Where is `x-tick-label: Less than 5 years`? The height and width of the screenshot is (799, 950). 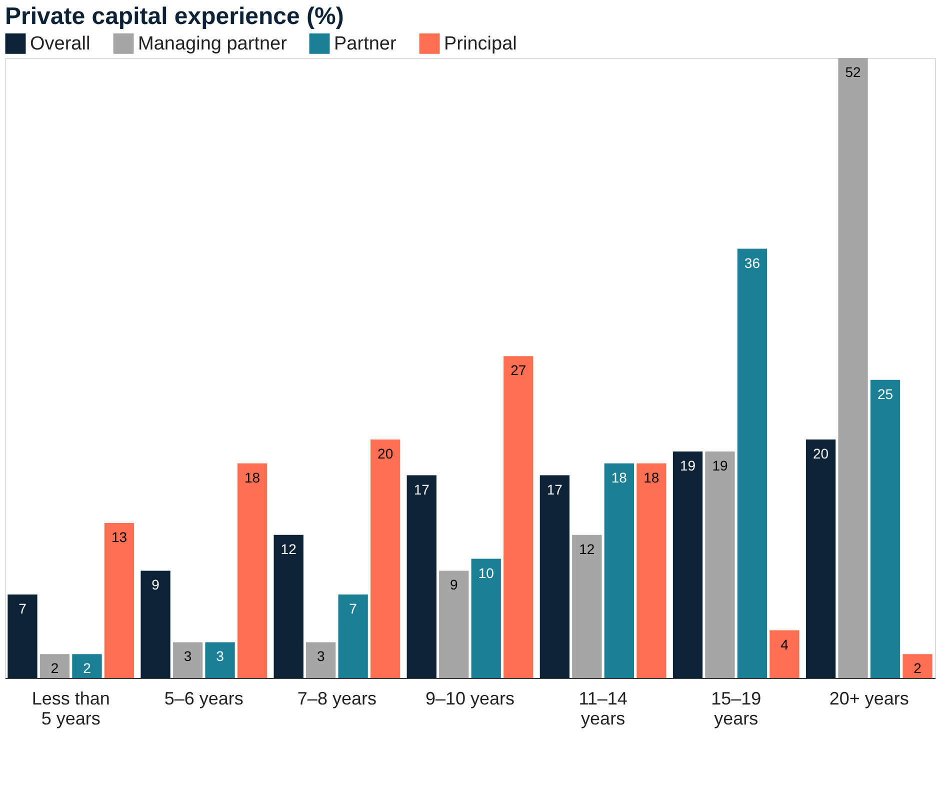 x-tick-label: Less than 5 years is located at coordinates (71, 708).